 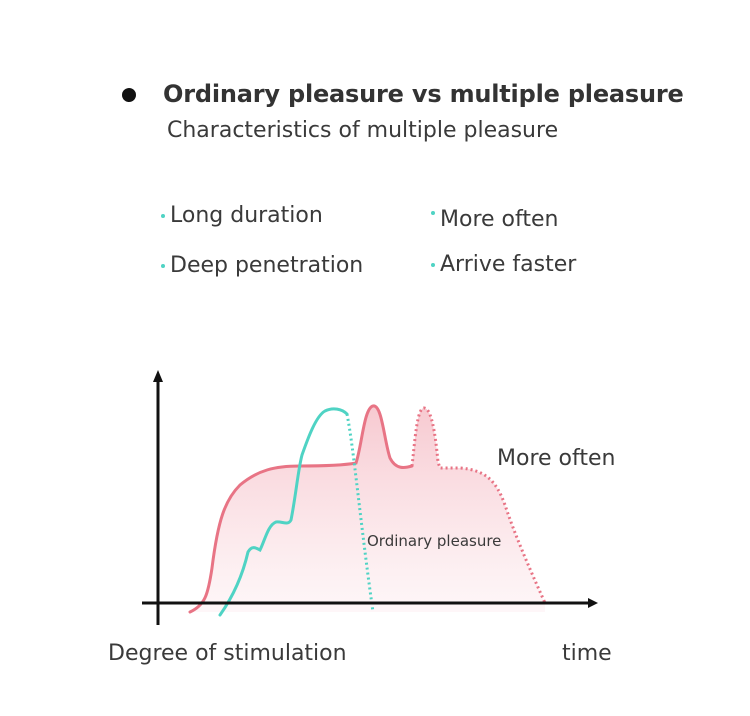 What do you see at coordinates (283, 512) in the screenshot?
I see `ordinary-pleasure-curve` at bounding box center [283, 512].